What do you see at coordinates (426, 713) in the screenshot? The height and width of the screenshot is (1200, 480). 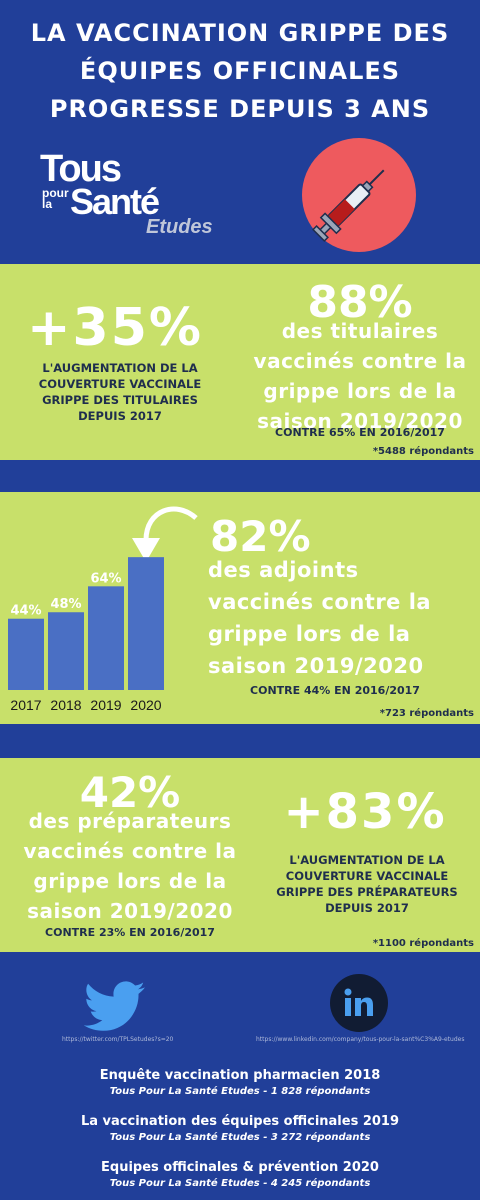 I see `adjoints-respondents: *723 répondants` at bounding box center [426, 713].